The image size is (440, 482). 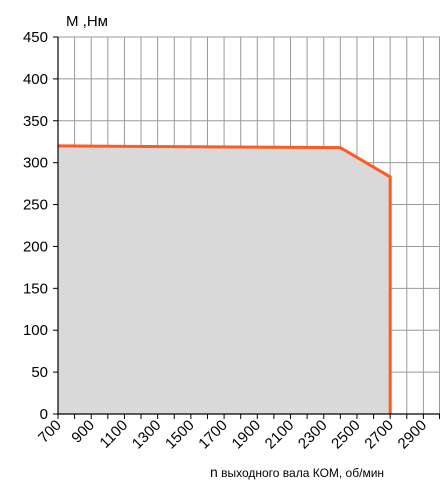 What do you see at coordinates (113, 434) in the screenshot?
I see `x-tick-label: 1100` at bounding box center [113, 434].